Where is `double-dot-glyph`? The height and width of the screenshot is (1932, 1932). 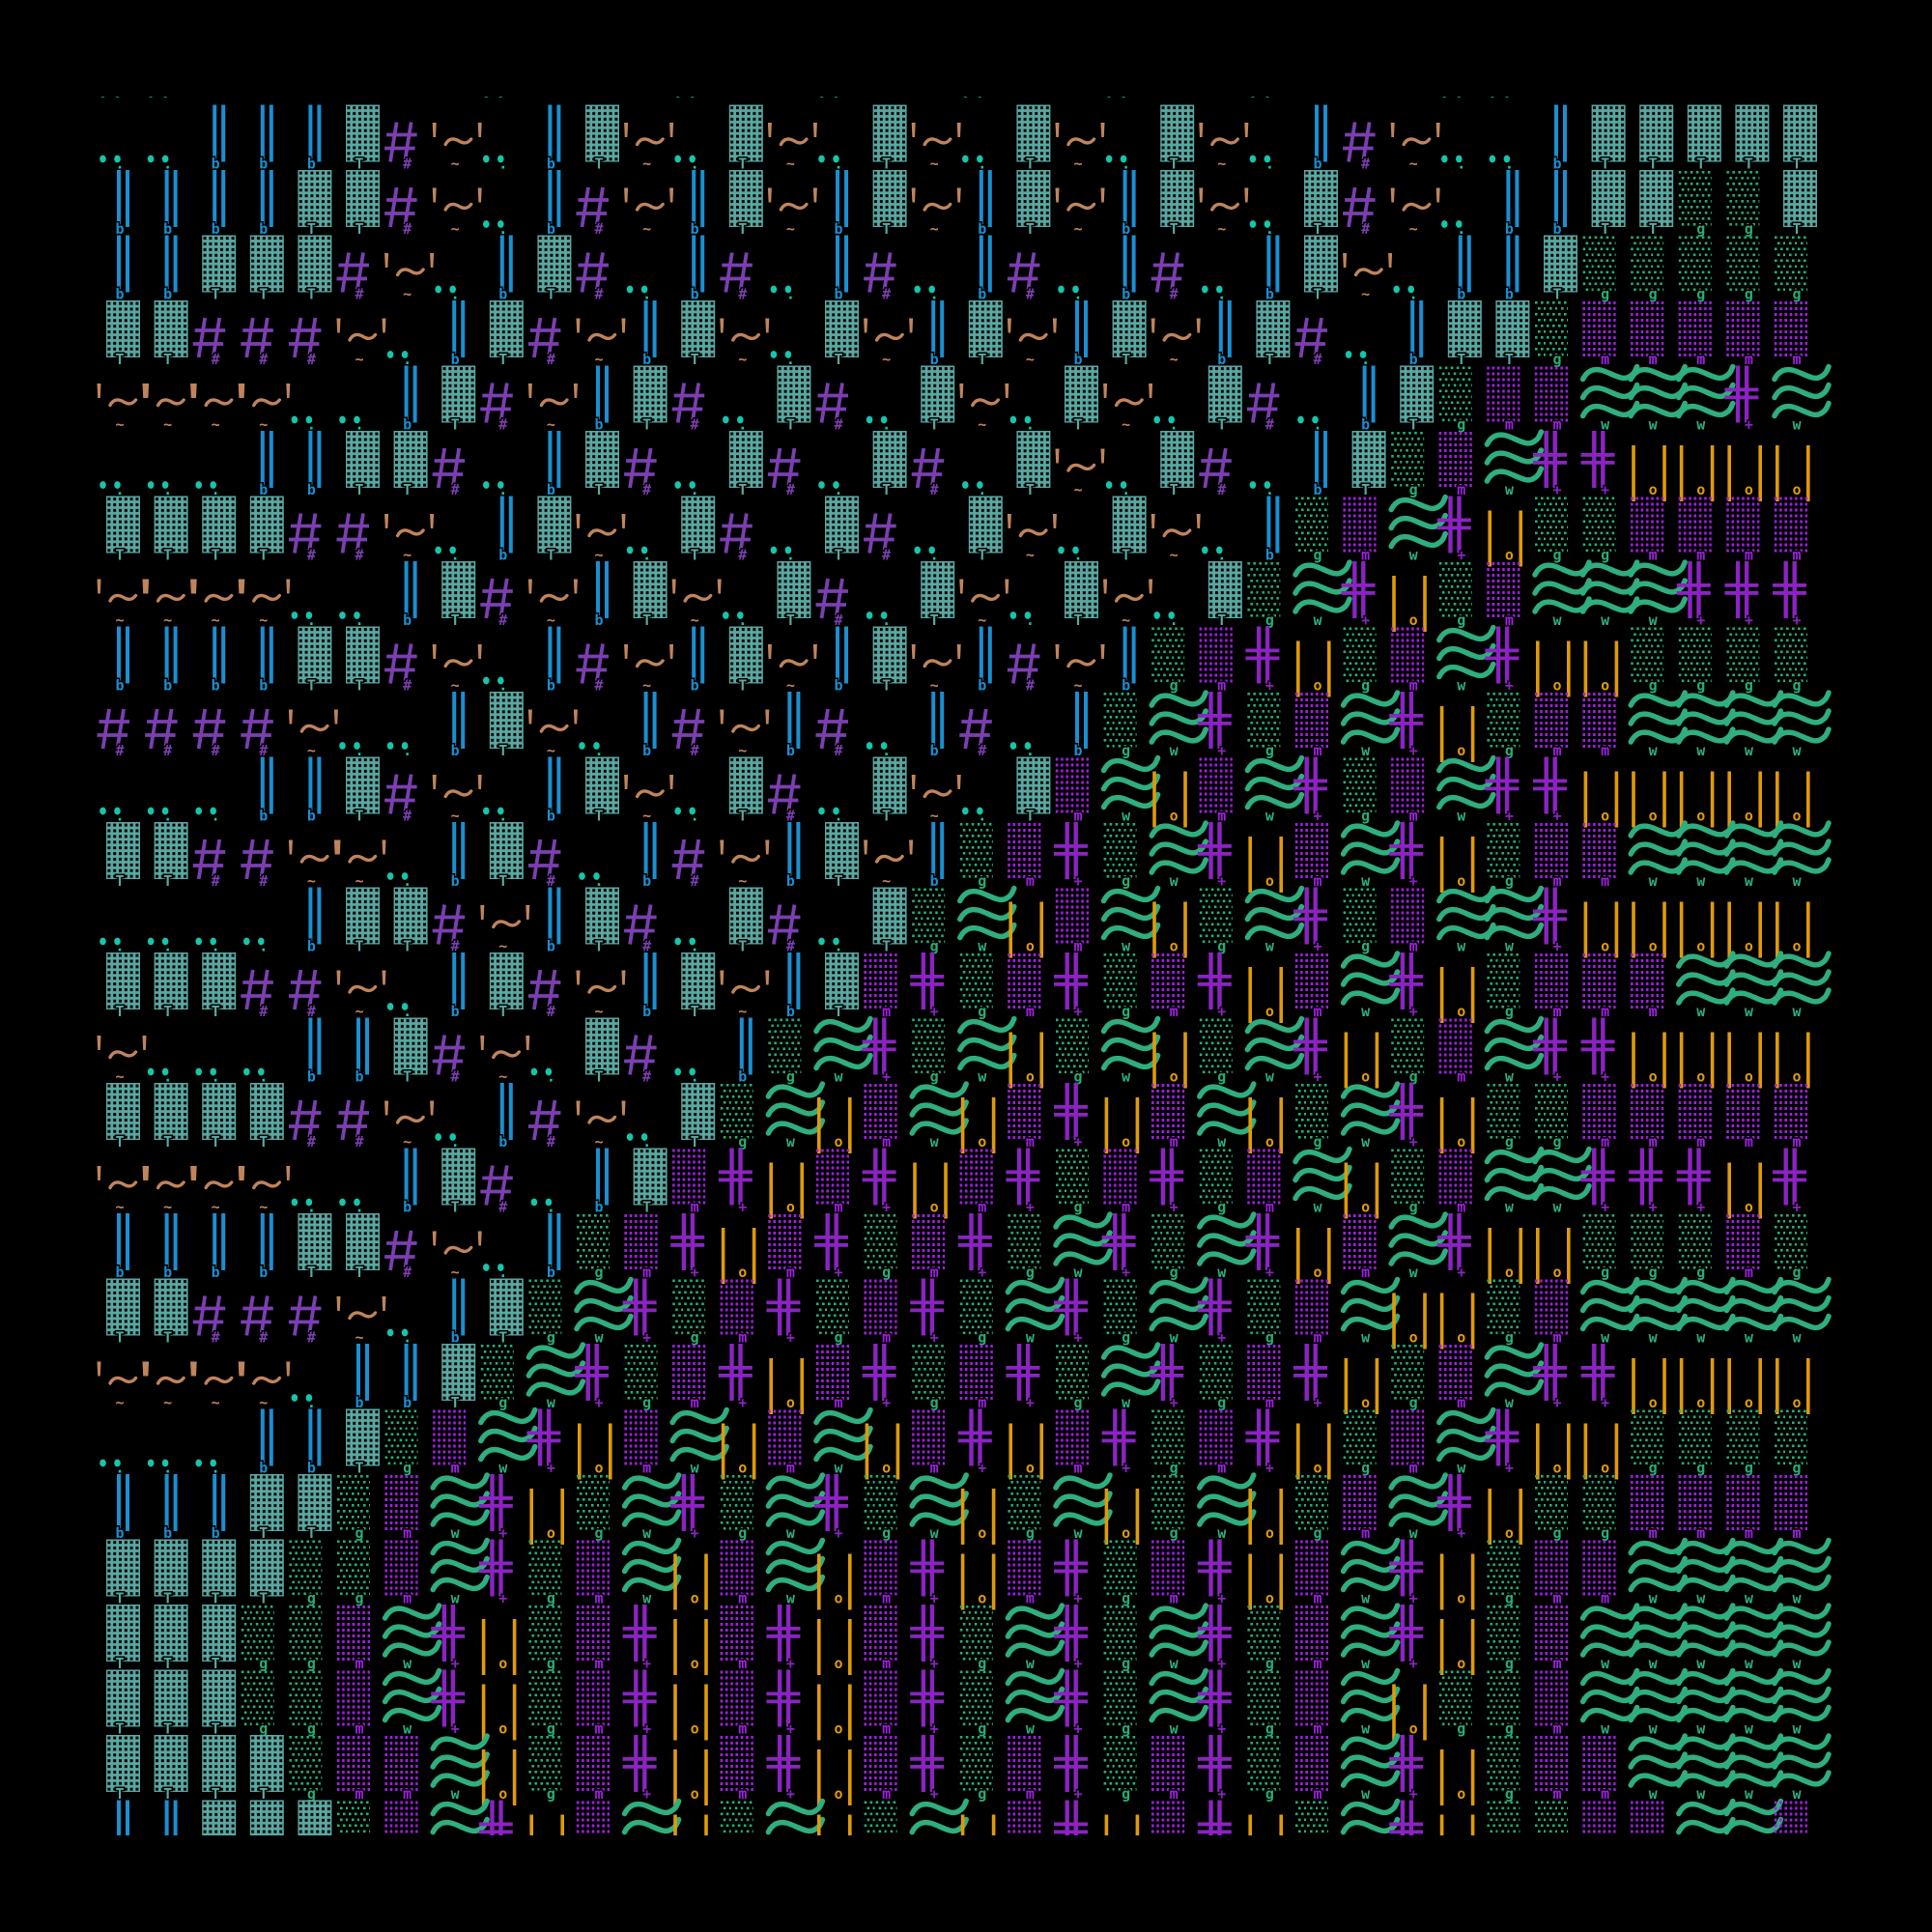 double-dot-glyph is located at coordinates (110, 97).